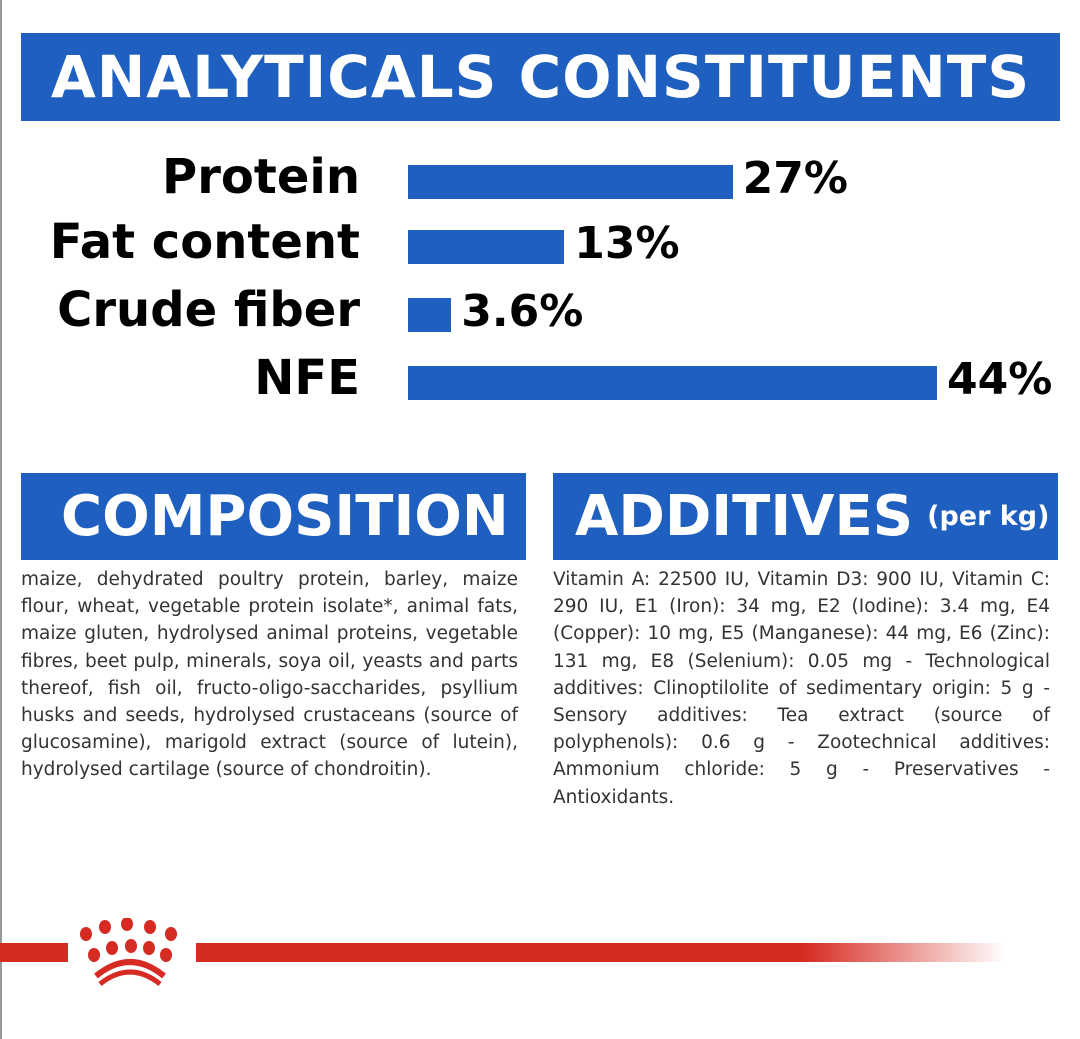  What do you see at coordinates (988, 516) in the screenshot?
I see `additives-subtitle: (per kg)` at bounding box center [988, 516].